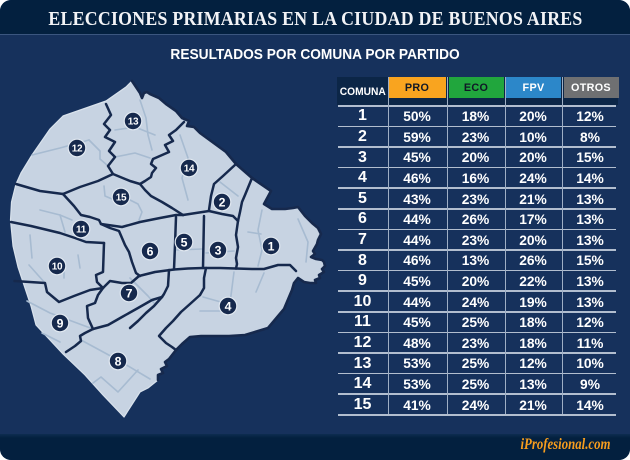 The height and width of the screenshot is (460, 630). What do you see at coordinates (57, 267) in the screenshot?
I see `svg-text: 10` at bounding box center [57, 267].